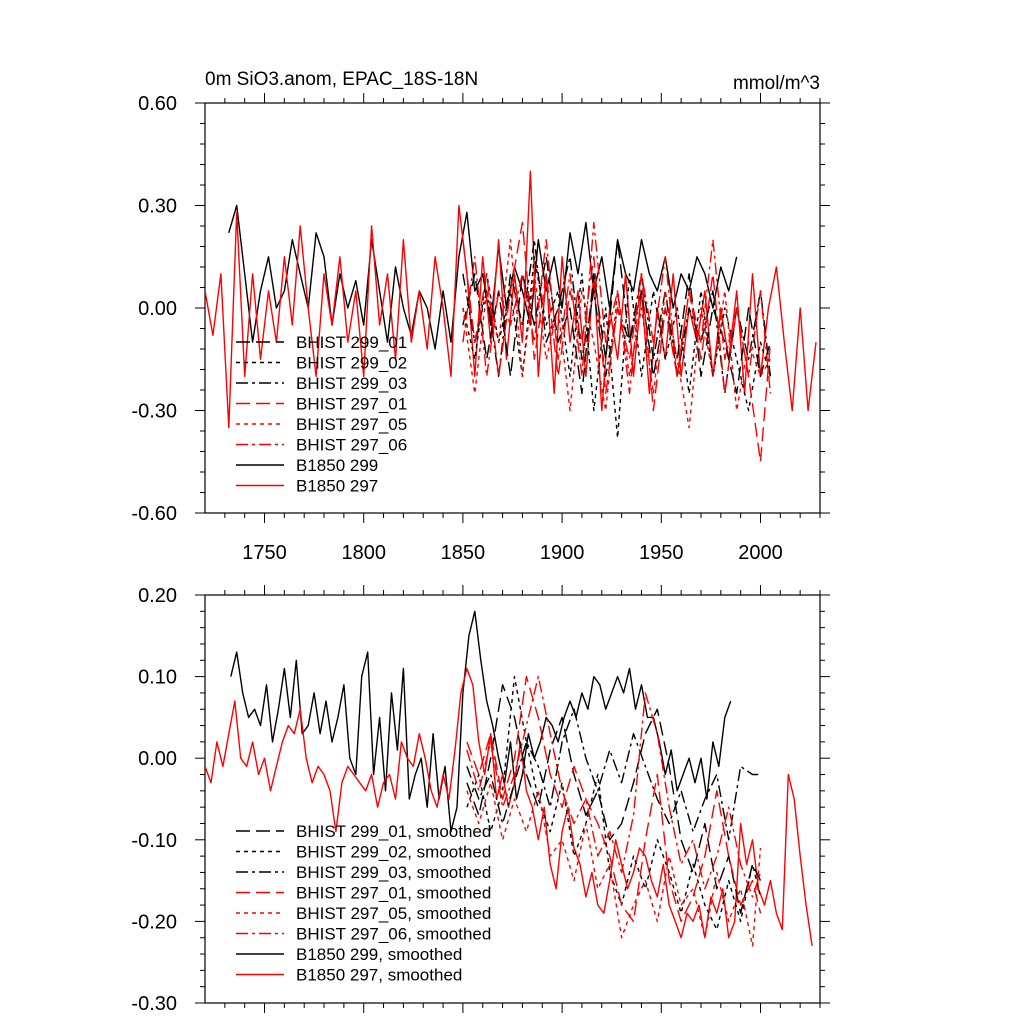  I want to click on legend-label: BHIST 297_01, smoothed, so click(393, 893).